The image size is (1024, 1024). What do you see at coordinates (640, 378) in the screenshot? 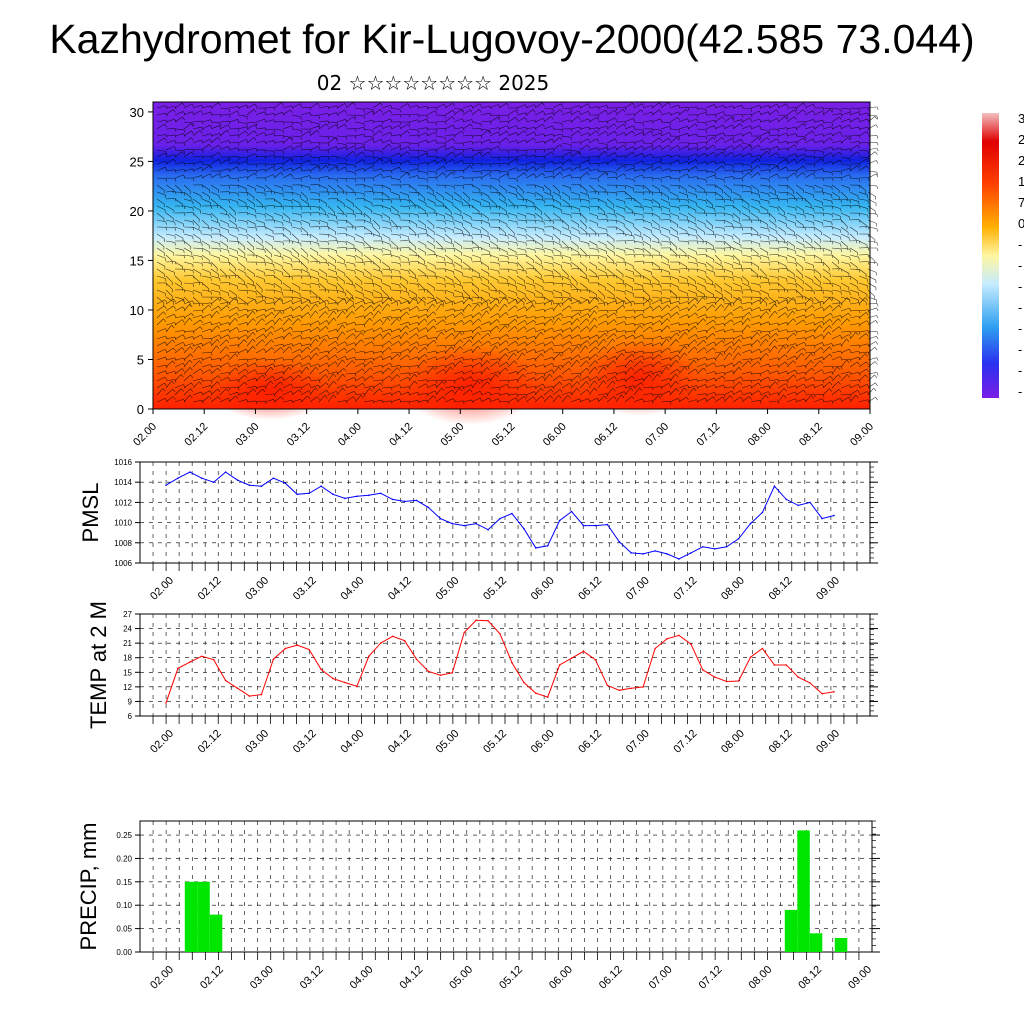
I see `heatmap-warm-area` at bounding box center [640, 378].